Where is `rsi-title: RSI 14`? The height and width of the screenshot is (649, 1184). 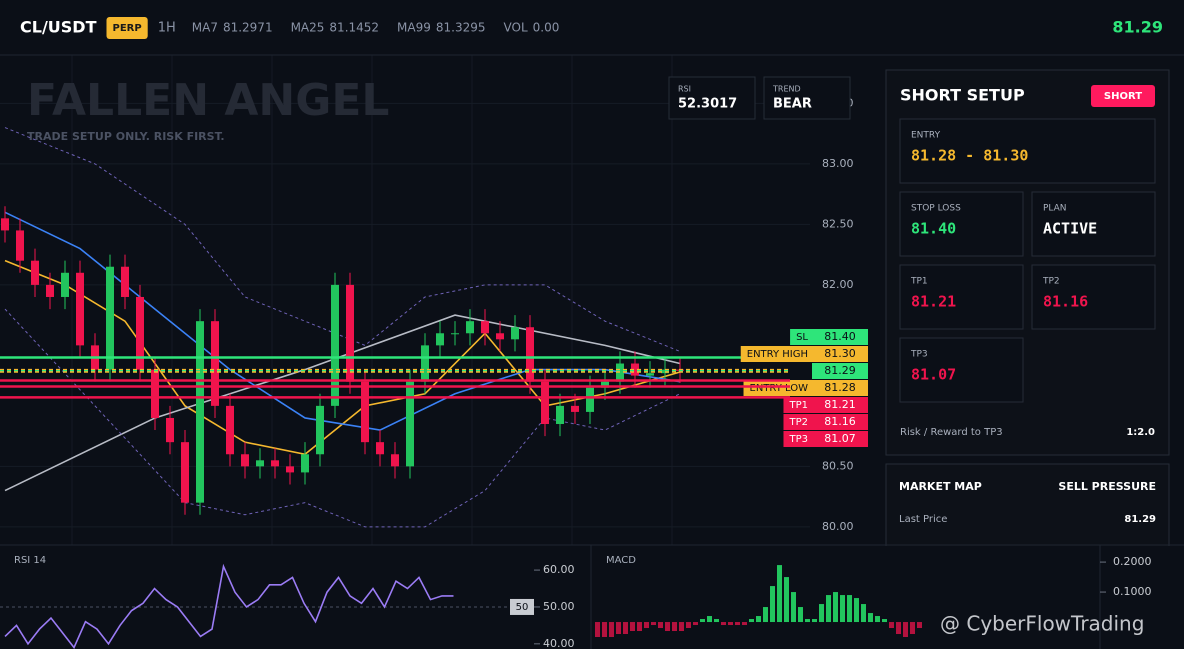
rsi-title: RSI 14 is located at coordinates (30, 560).